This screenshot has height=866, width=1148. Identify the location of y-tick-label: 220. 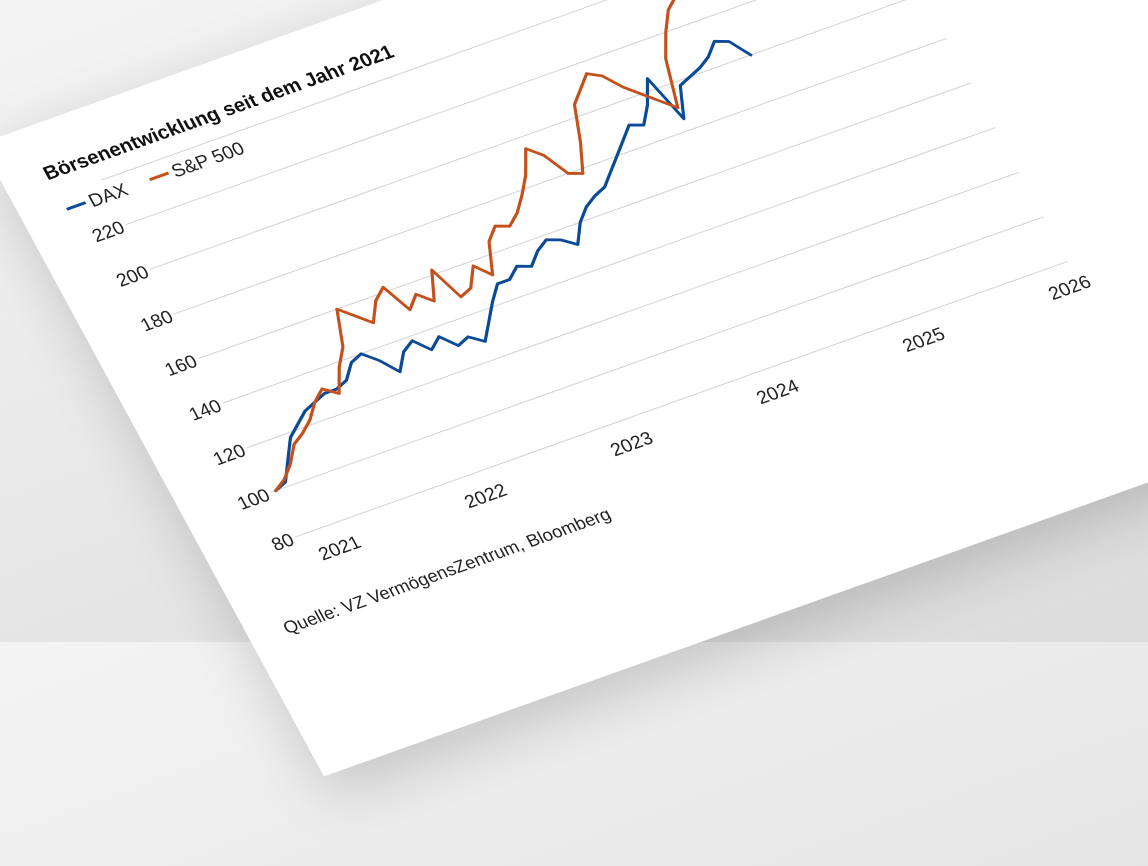
(109, 232).